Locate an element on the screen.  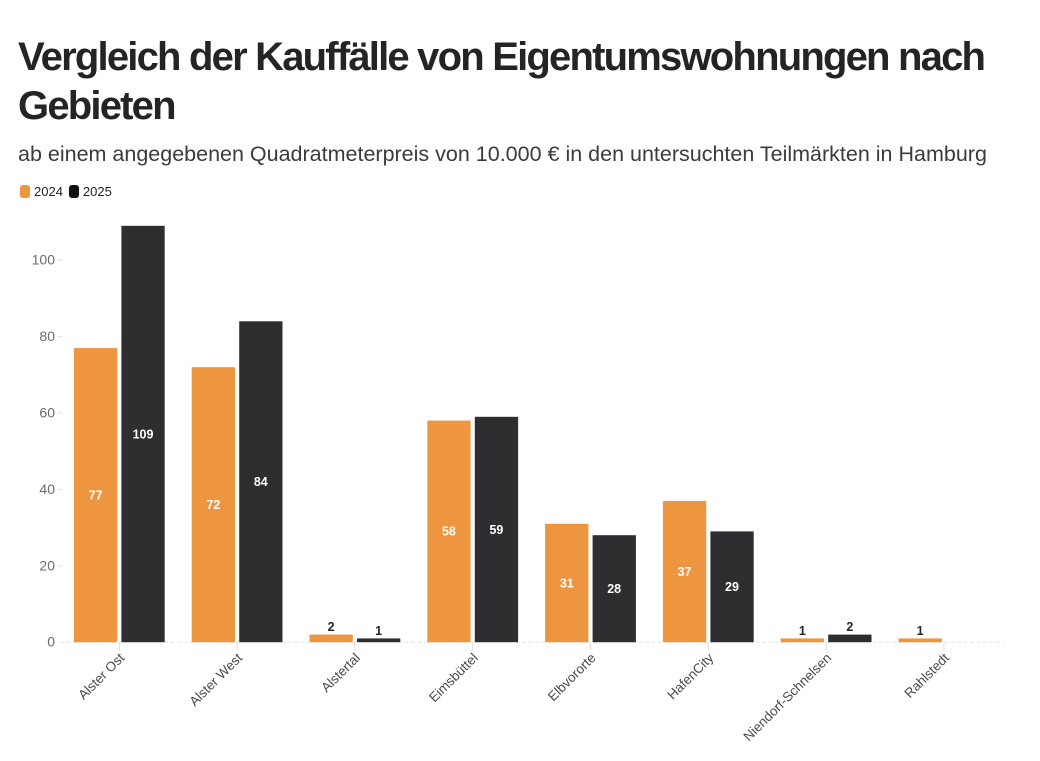
svg-text: 58 is located at coordinates (449, 532).